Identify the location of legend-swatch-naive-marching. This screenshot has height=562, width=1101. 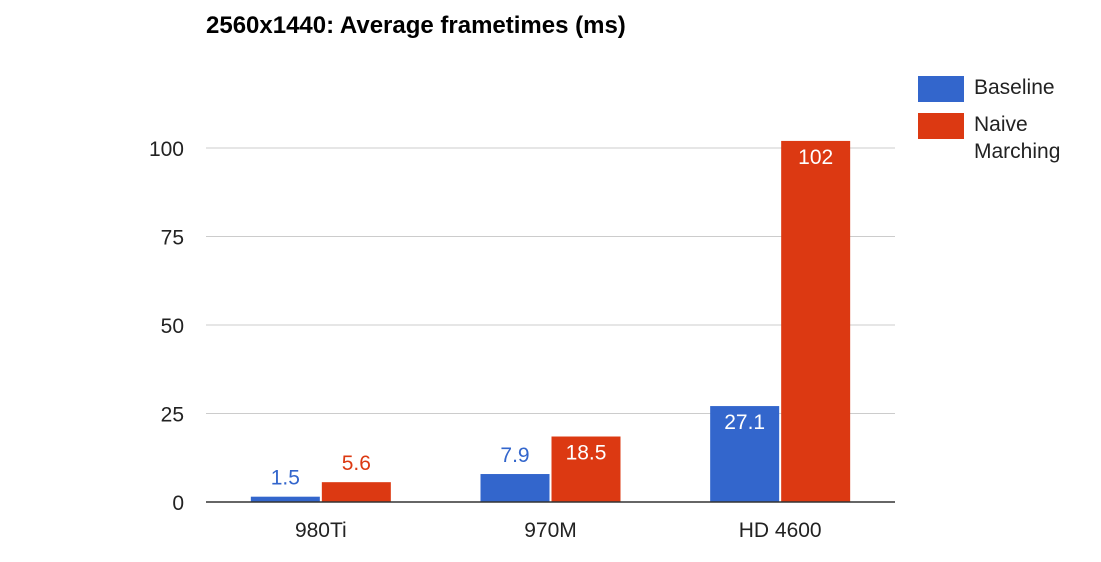
(941, 126).